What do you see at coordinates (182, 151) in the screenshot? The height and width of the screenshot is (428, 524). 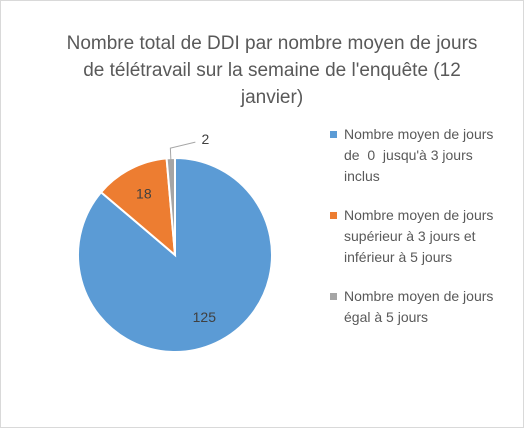 I see `leader-line` at bounding box center [182, 151].